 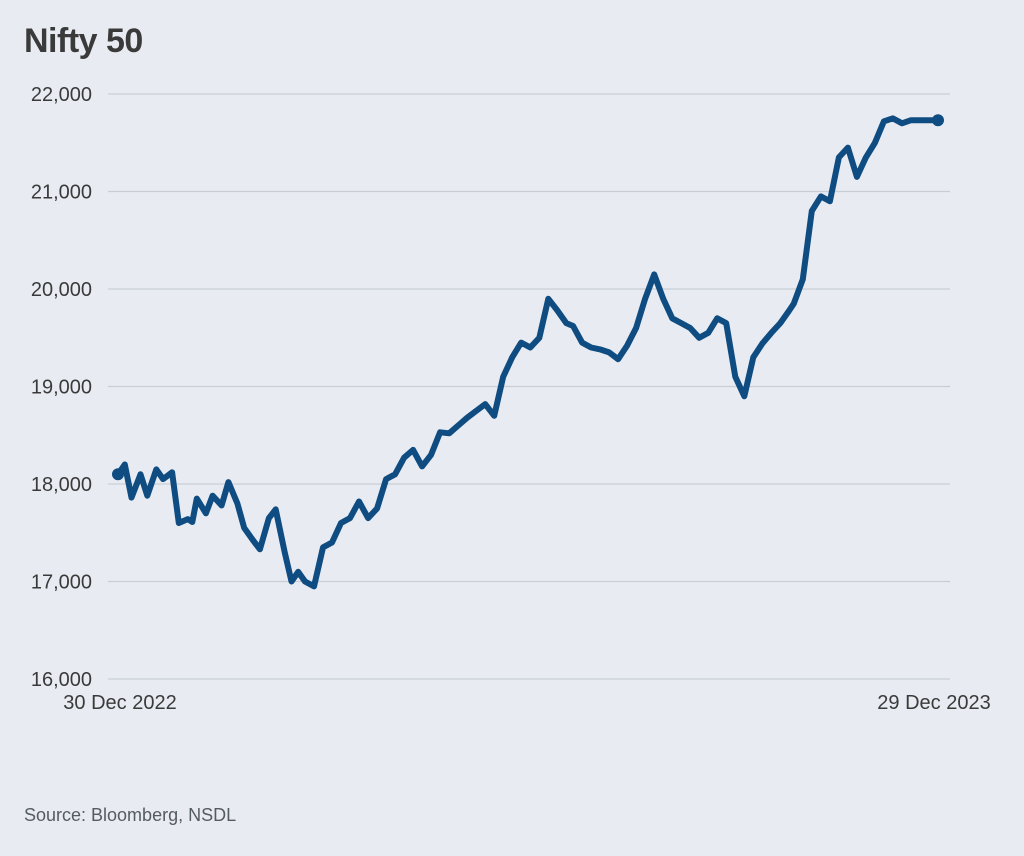 I want to click on x-tick-label: 30 Dec 2022, so click(x=119, y=703).